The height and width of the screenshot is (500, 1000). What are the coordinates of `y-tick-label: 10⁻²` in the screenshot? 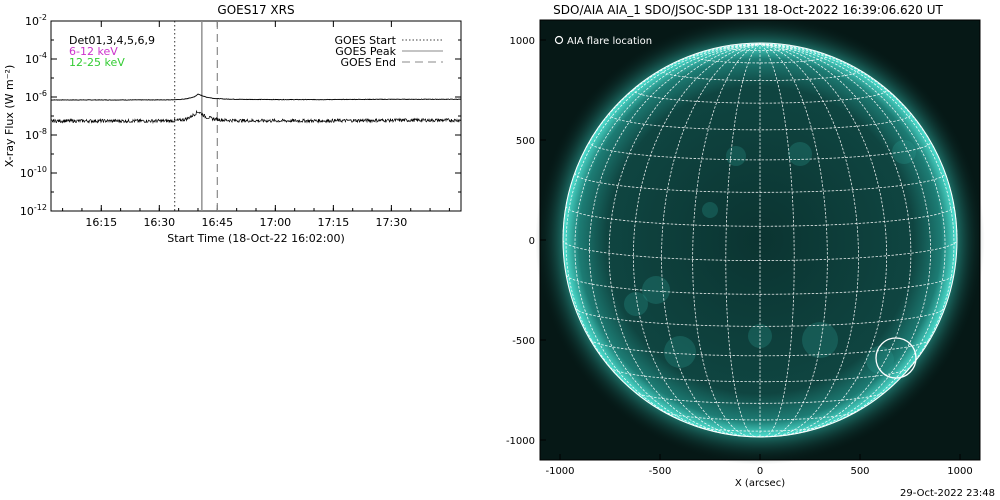 It's located at (36, 20).